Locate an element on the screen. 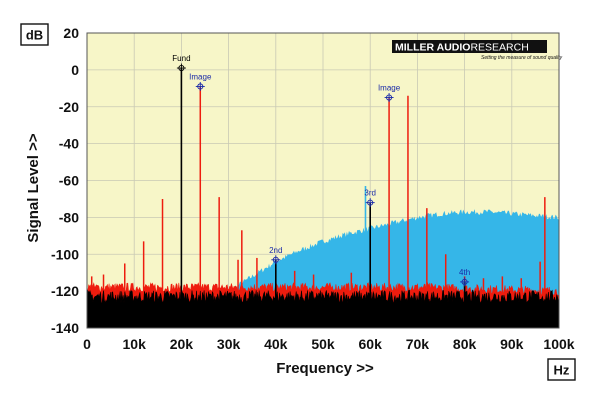  x-tick-label: 90k is located at coordinates (512, 344).